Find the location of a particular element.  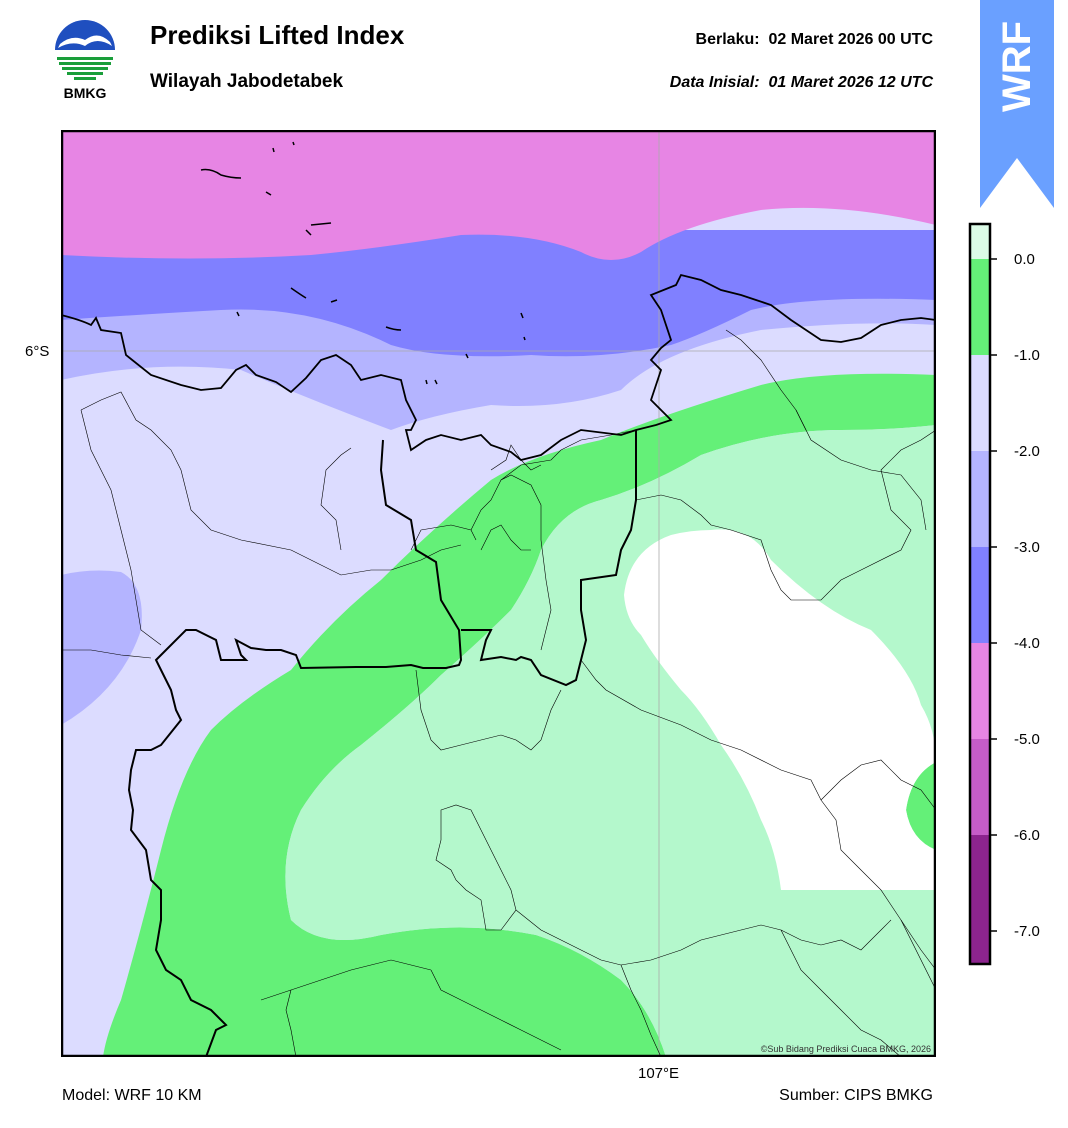

valid-value: 02 Maret 2026 00 UTC is located at coordinates (850, 39).